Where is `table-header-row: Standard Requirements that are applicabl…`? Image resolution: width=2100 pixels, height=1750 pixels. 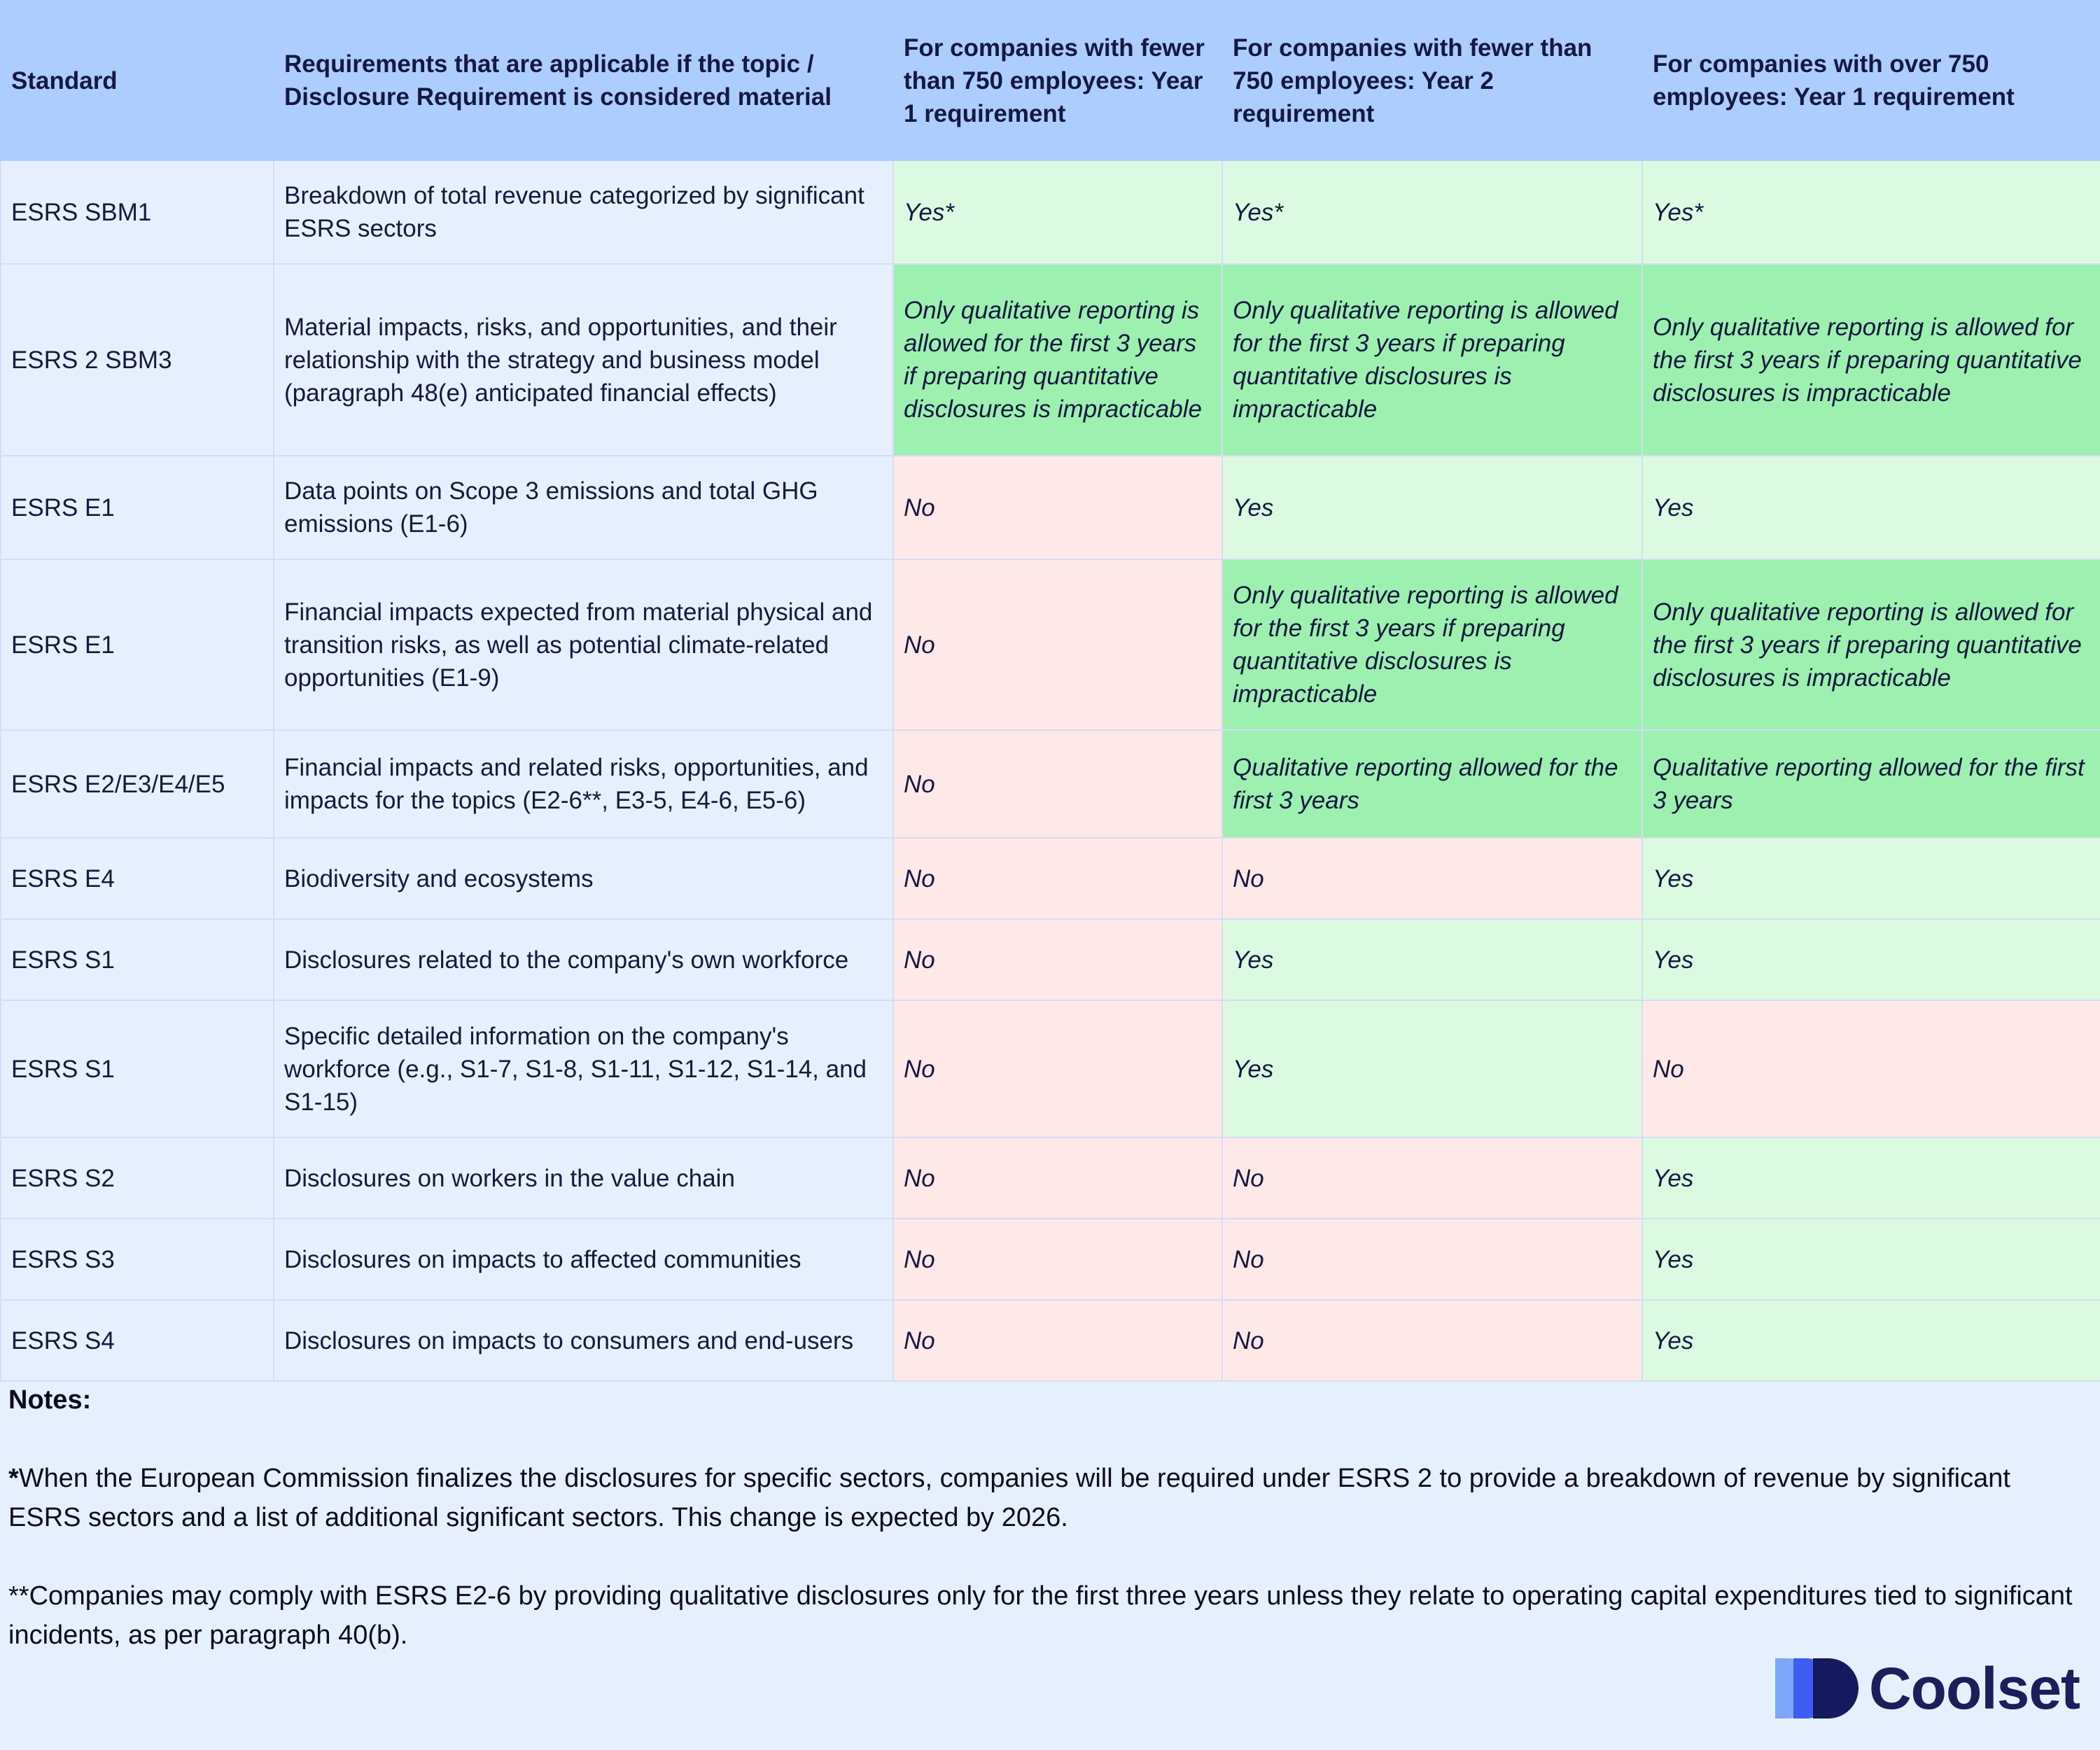 table-header-row: Standard Requirements that are applicabl… is located at coordinates (1050, 80).